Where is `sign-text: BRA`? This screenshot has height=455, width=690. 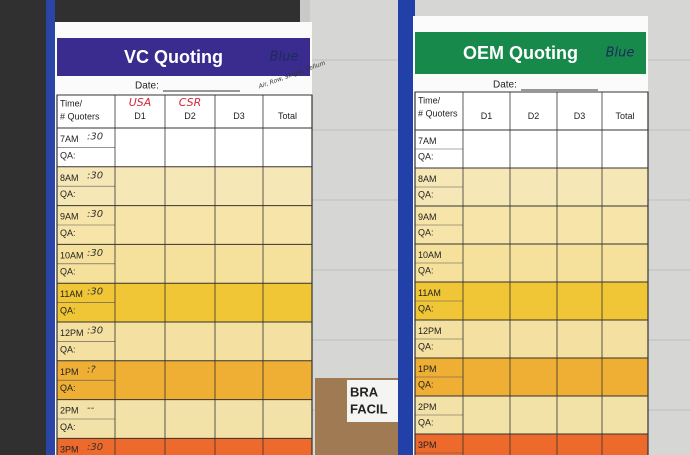
sign-text: BRA is located at coordinates (364, 391).